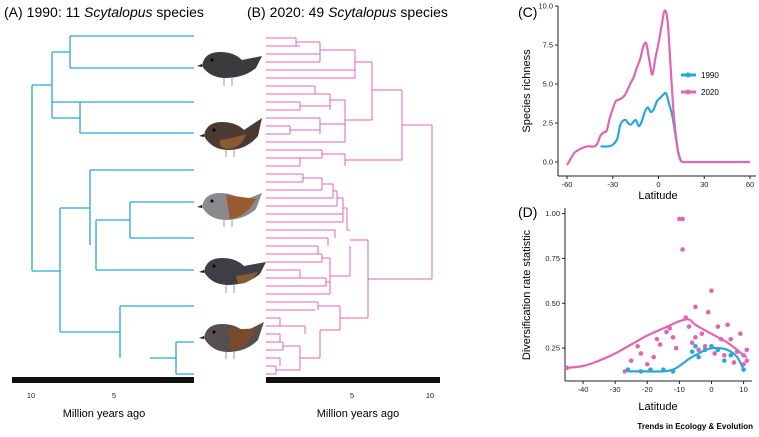 The width and height of the screenshot is (759, 437). I want to click on panel-d-label: (D), so click(527, 212).